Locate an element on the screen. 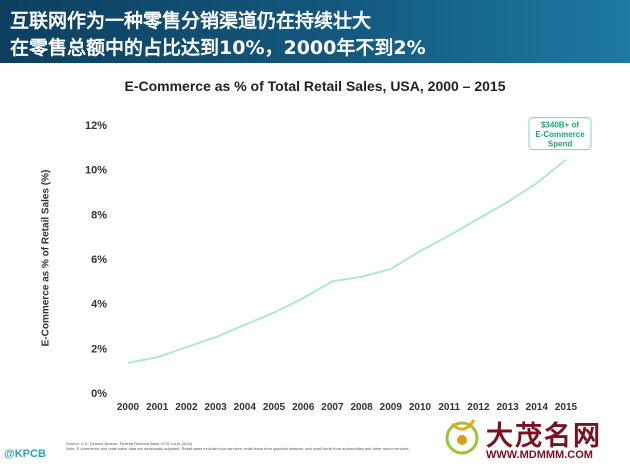 This screenshot has height=472, width=630. x-tick-label: 2015 is located at coordinates (566, 407).